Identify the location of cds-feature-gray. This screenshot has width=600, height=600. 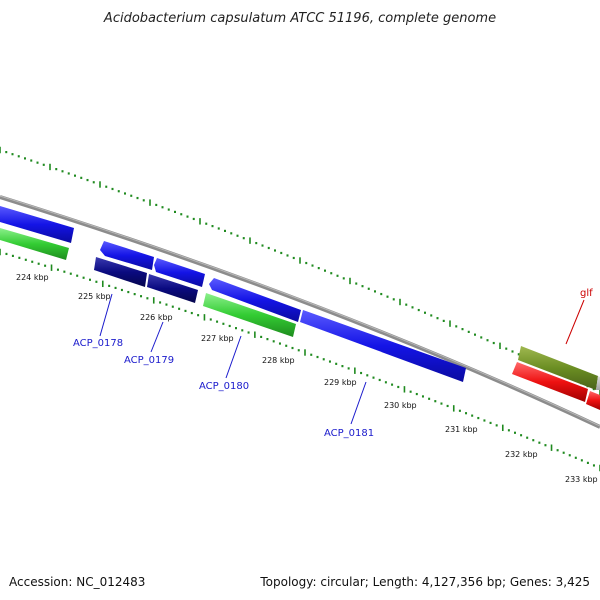
(598, 383).